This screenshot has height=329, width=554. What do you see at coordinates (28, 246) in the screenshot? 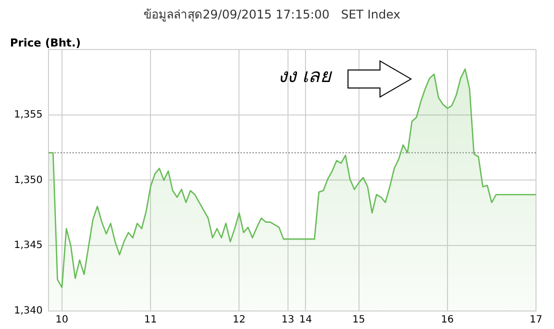
I see `y-tick-label: 1,345` at bounding box center [28, 246].